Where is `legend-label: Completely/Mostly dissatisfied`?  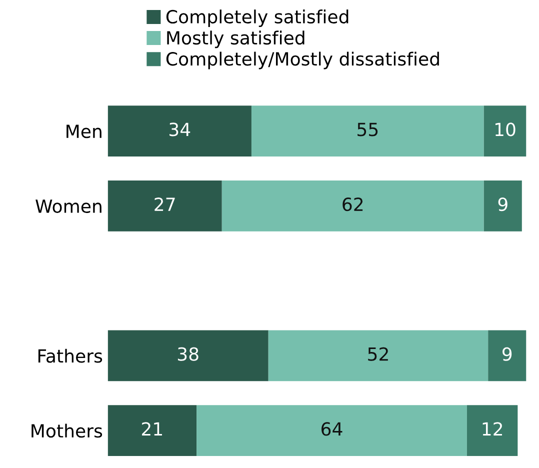 legend-label: Completely/Mostly dissatisfied is located at coordinates (302, 61).